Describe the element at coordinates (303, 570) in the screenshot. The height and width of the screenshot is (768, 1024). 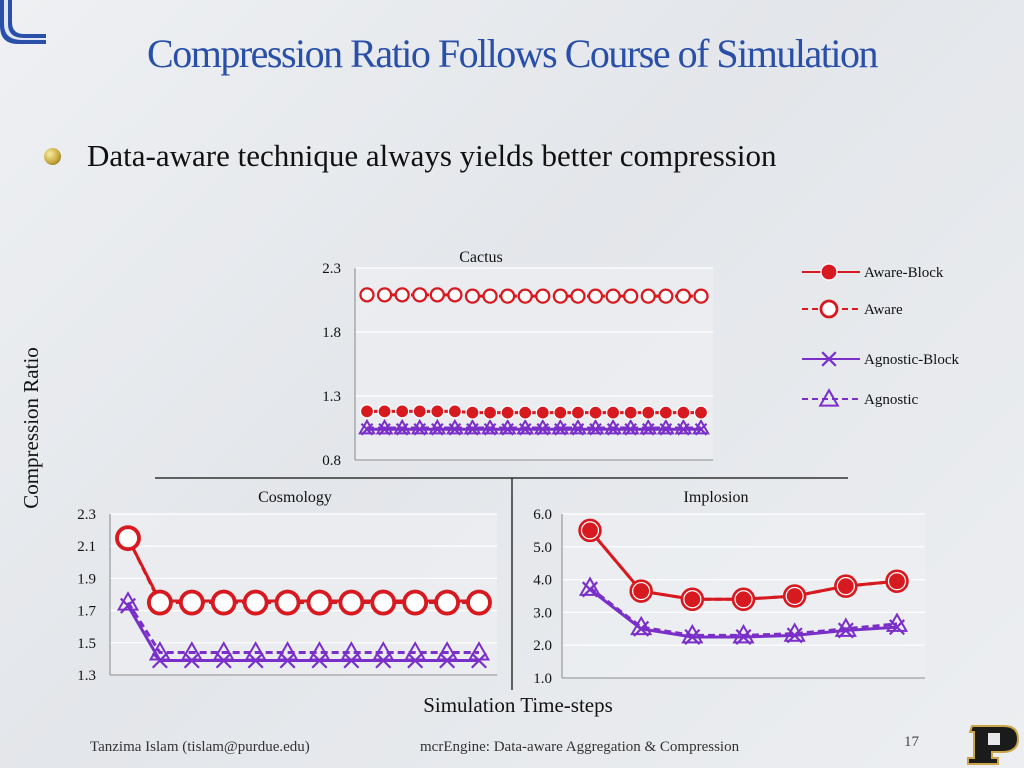
I see `series-aware` at that location.